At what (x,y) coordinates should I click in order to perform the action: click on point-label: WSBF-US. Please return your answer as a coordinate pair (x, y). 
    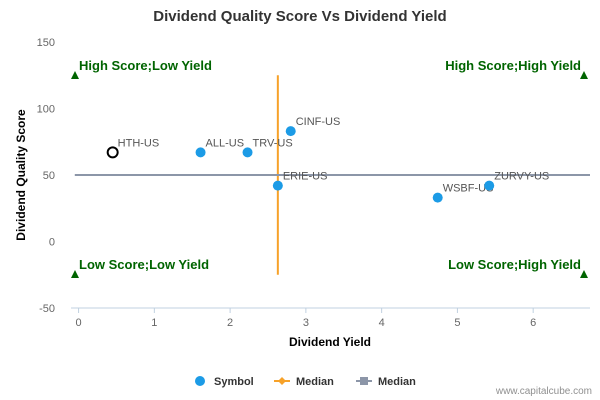
    Looking at the image, I should click on (468, 189).